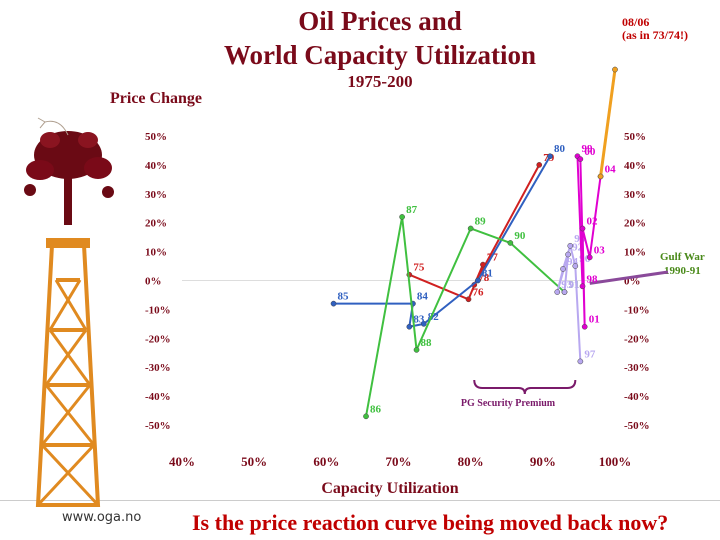 Image resolution: width=720 pixels, height=540 pixels. I want to click on y-tick-right-label: -40%, so click(637, 397).